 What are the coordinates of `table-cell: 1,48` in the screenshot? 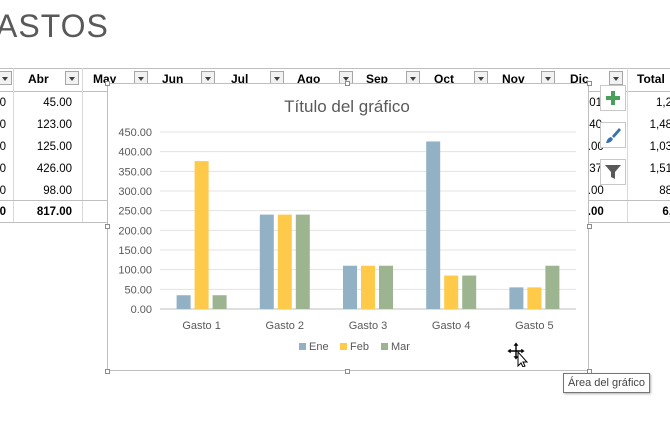 It's located at (659, 125).